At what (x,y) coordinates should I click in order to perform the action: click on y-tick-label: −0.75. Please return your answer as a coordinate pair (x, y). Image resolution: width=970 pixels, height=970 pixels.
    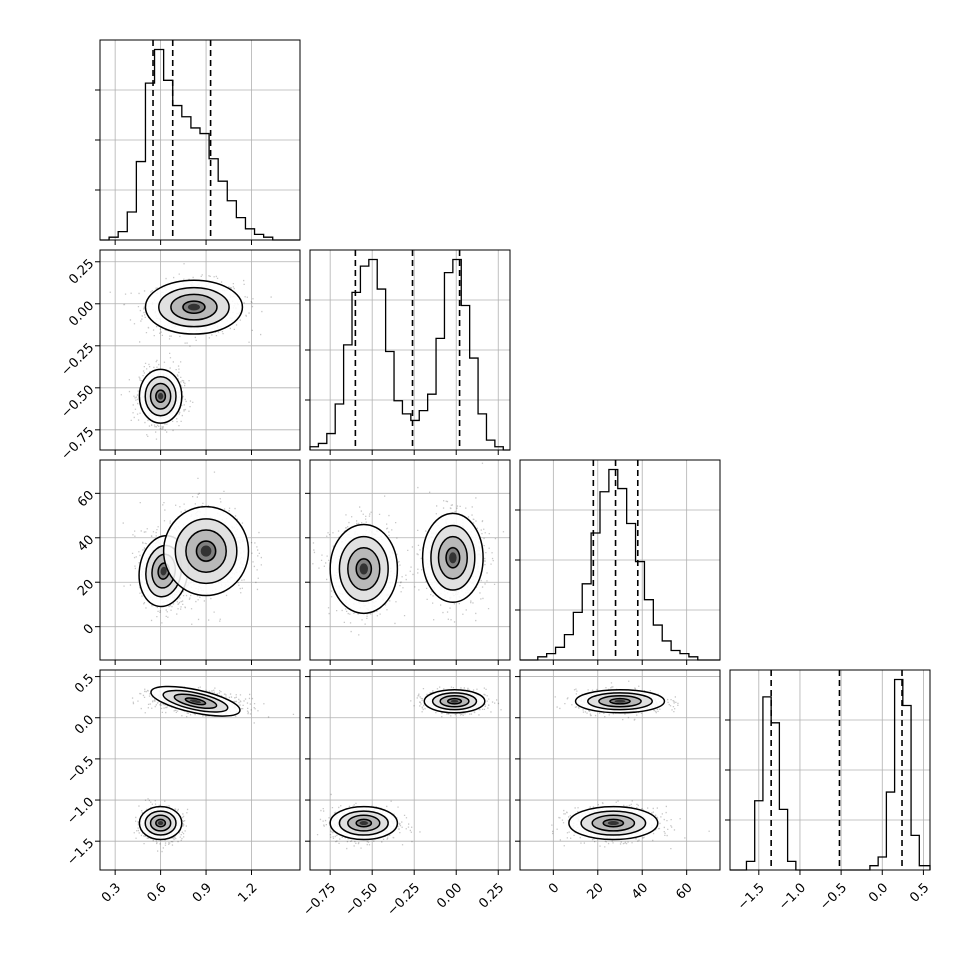
    Looking at the image, I should click on (78, 444).